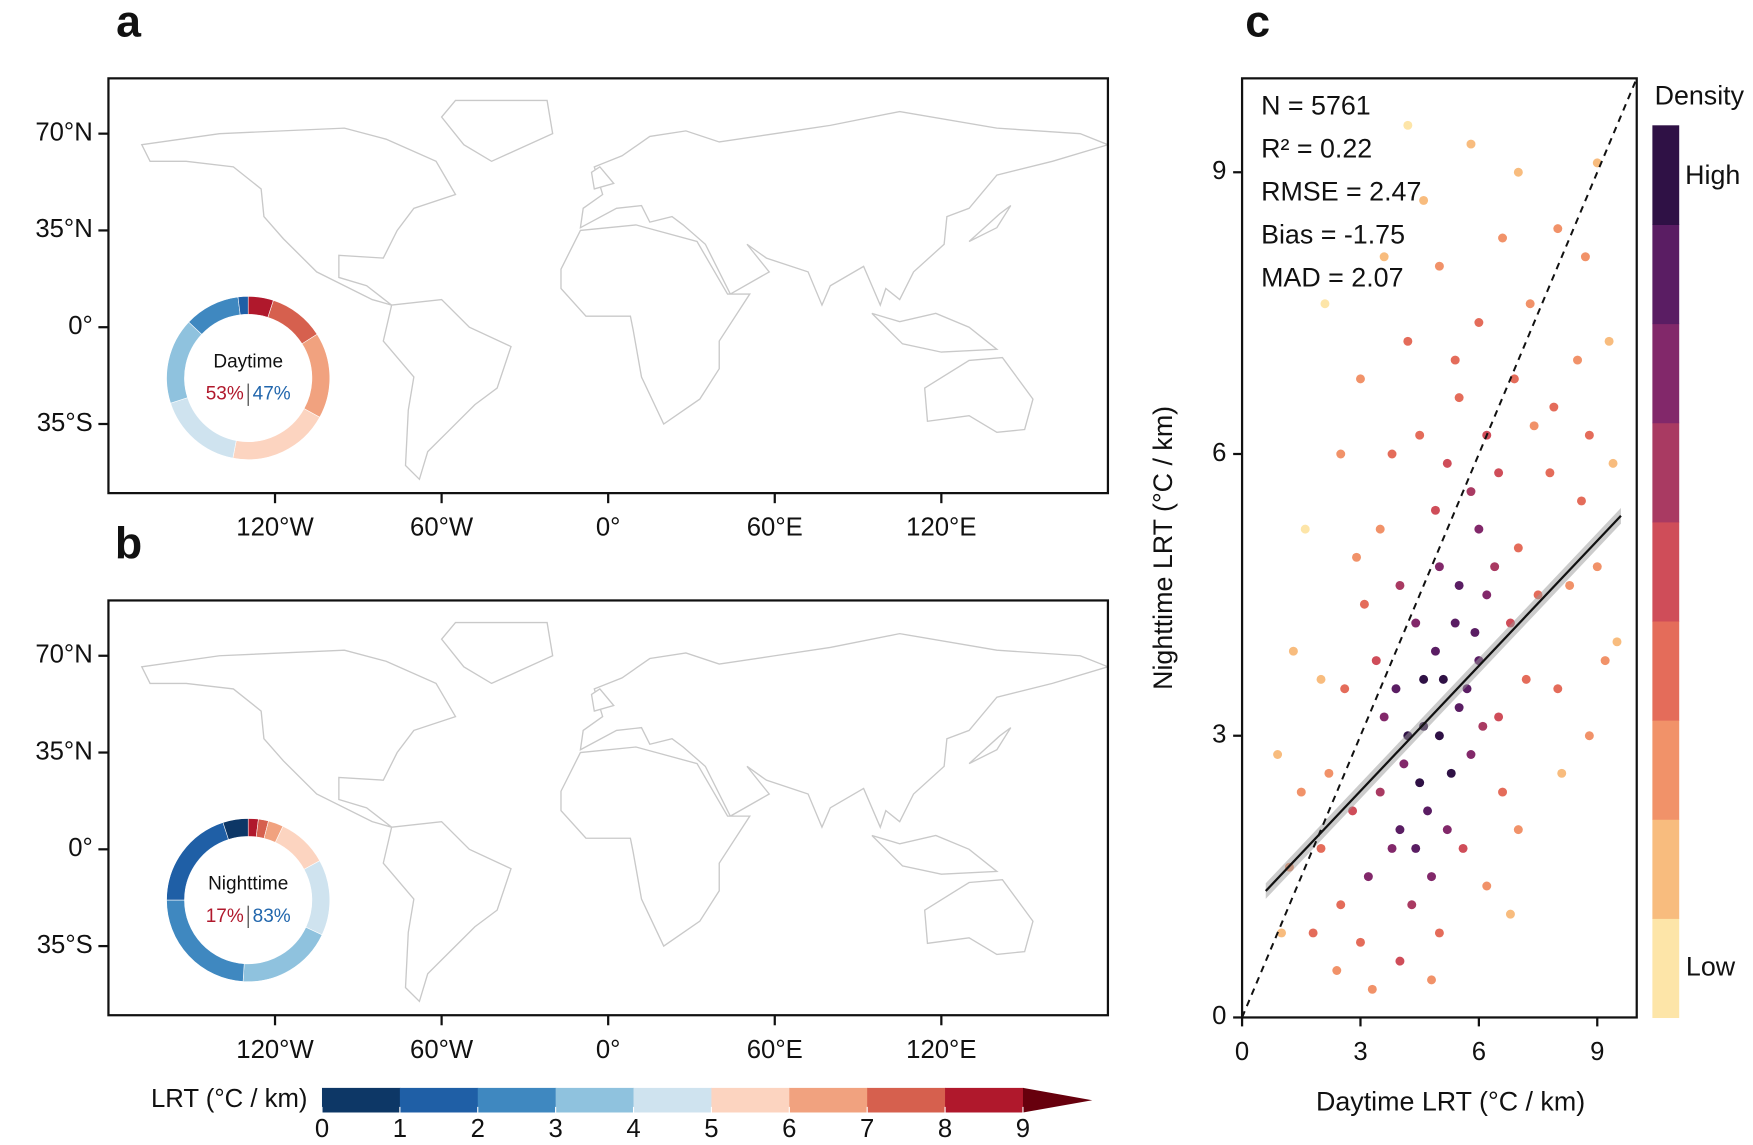  I want to click on density-label: Low, so click(1711, 966).